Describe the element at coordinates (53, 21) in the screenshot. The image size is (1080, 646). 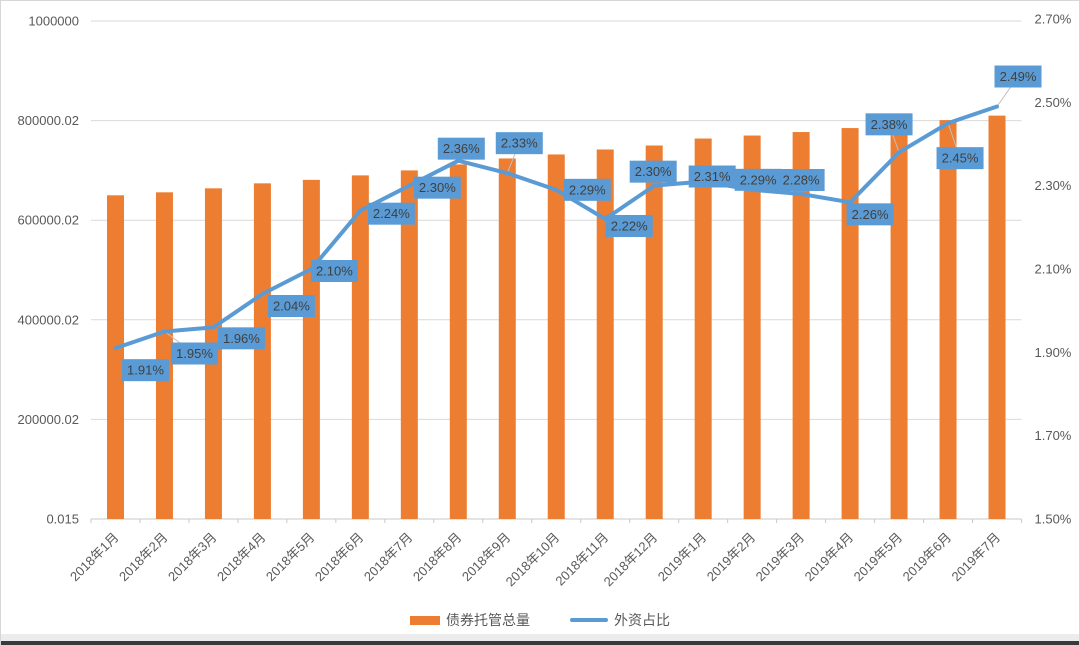
I see `left-axis-tick-label: 1000000` at that location.